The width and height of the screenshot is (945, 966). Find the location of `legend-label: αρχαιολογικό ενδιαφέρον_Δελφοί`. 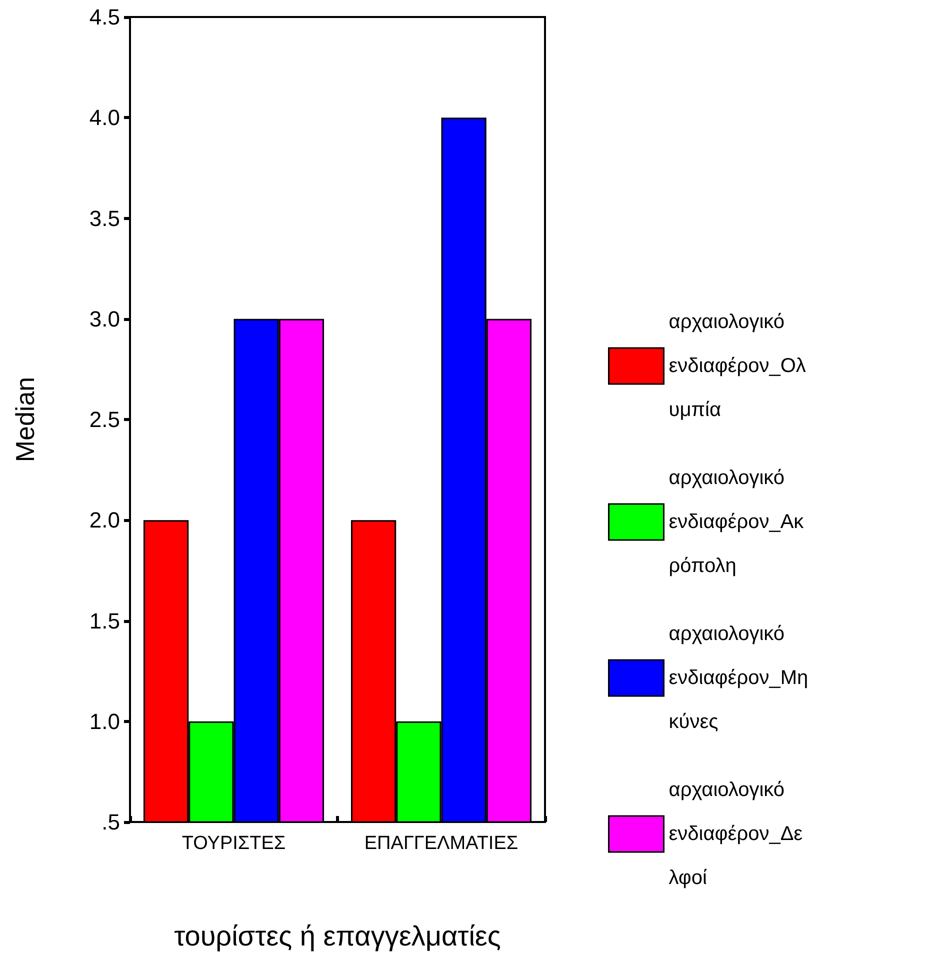

legend-label: αρχαιολογικό ενδιαφέρον_Δελφοί is located at coordinates (735, 834).